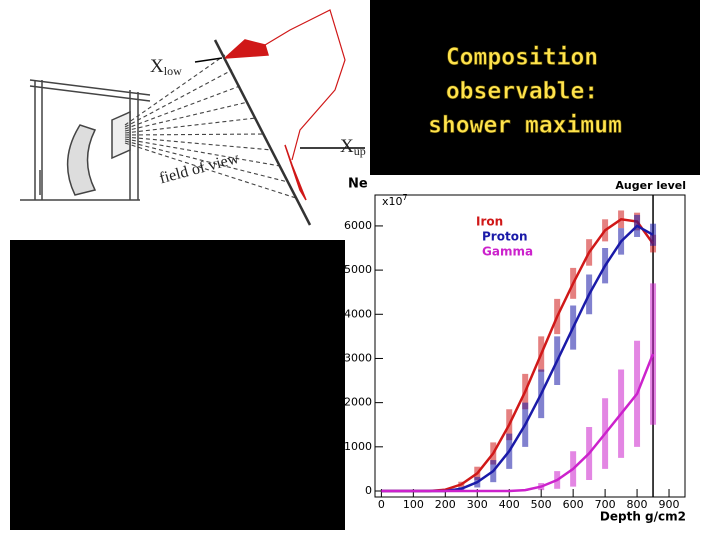  What do you see at coordinates (173, 71) in the screenshot?
I see `subscript: low` at bounding box center [173, 71].